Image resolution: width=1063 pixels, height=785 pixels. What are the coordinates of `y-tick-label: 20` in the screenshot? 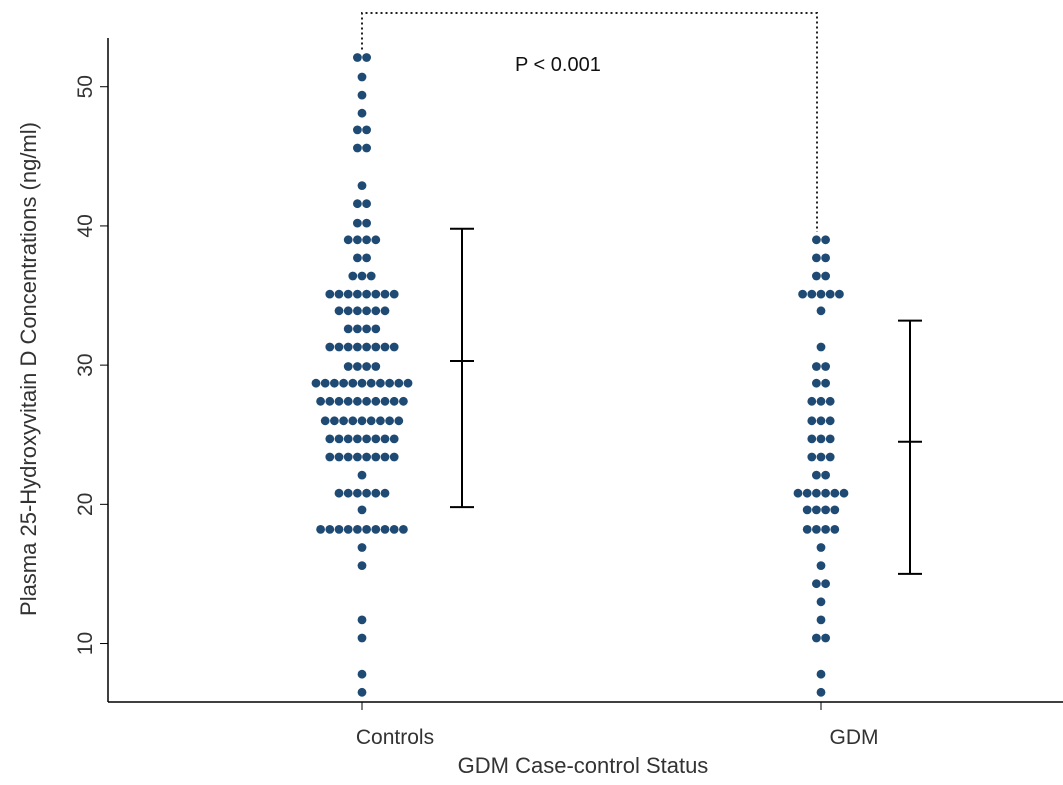 It's located at (85, 504).